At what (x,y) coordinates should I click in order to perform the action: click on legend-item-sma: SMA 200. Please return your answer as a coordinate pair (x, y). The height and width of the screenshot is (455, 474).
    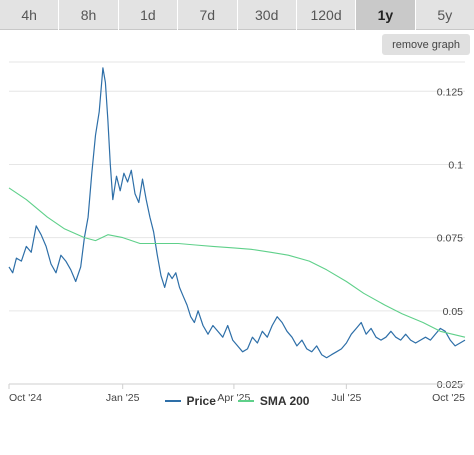
    Looking at the image, I should click on (273, 401).